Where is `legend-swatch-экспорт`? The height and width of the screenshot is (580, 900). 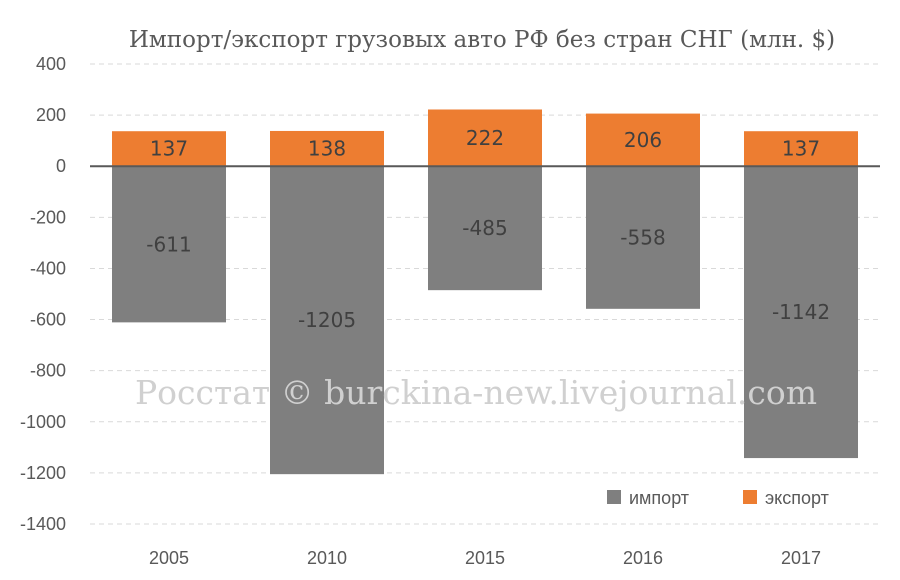 legend-swatch-экспорт is located at coordinates (750, 497).